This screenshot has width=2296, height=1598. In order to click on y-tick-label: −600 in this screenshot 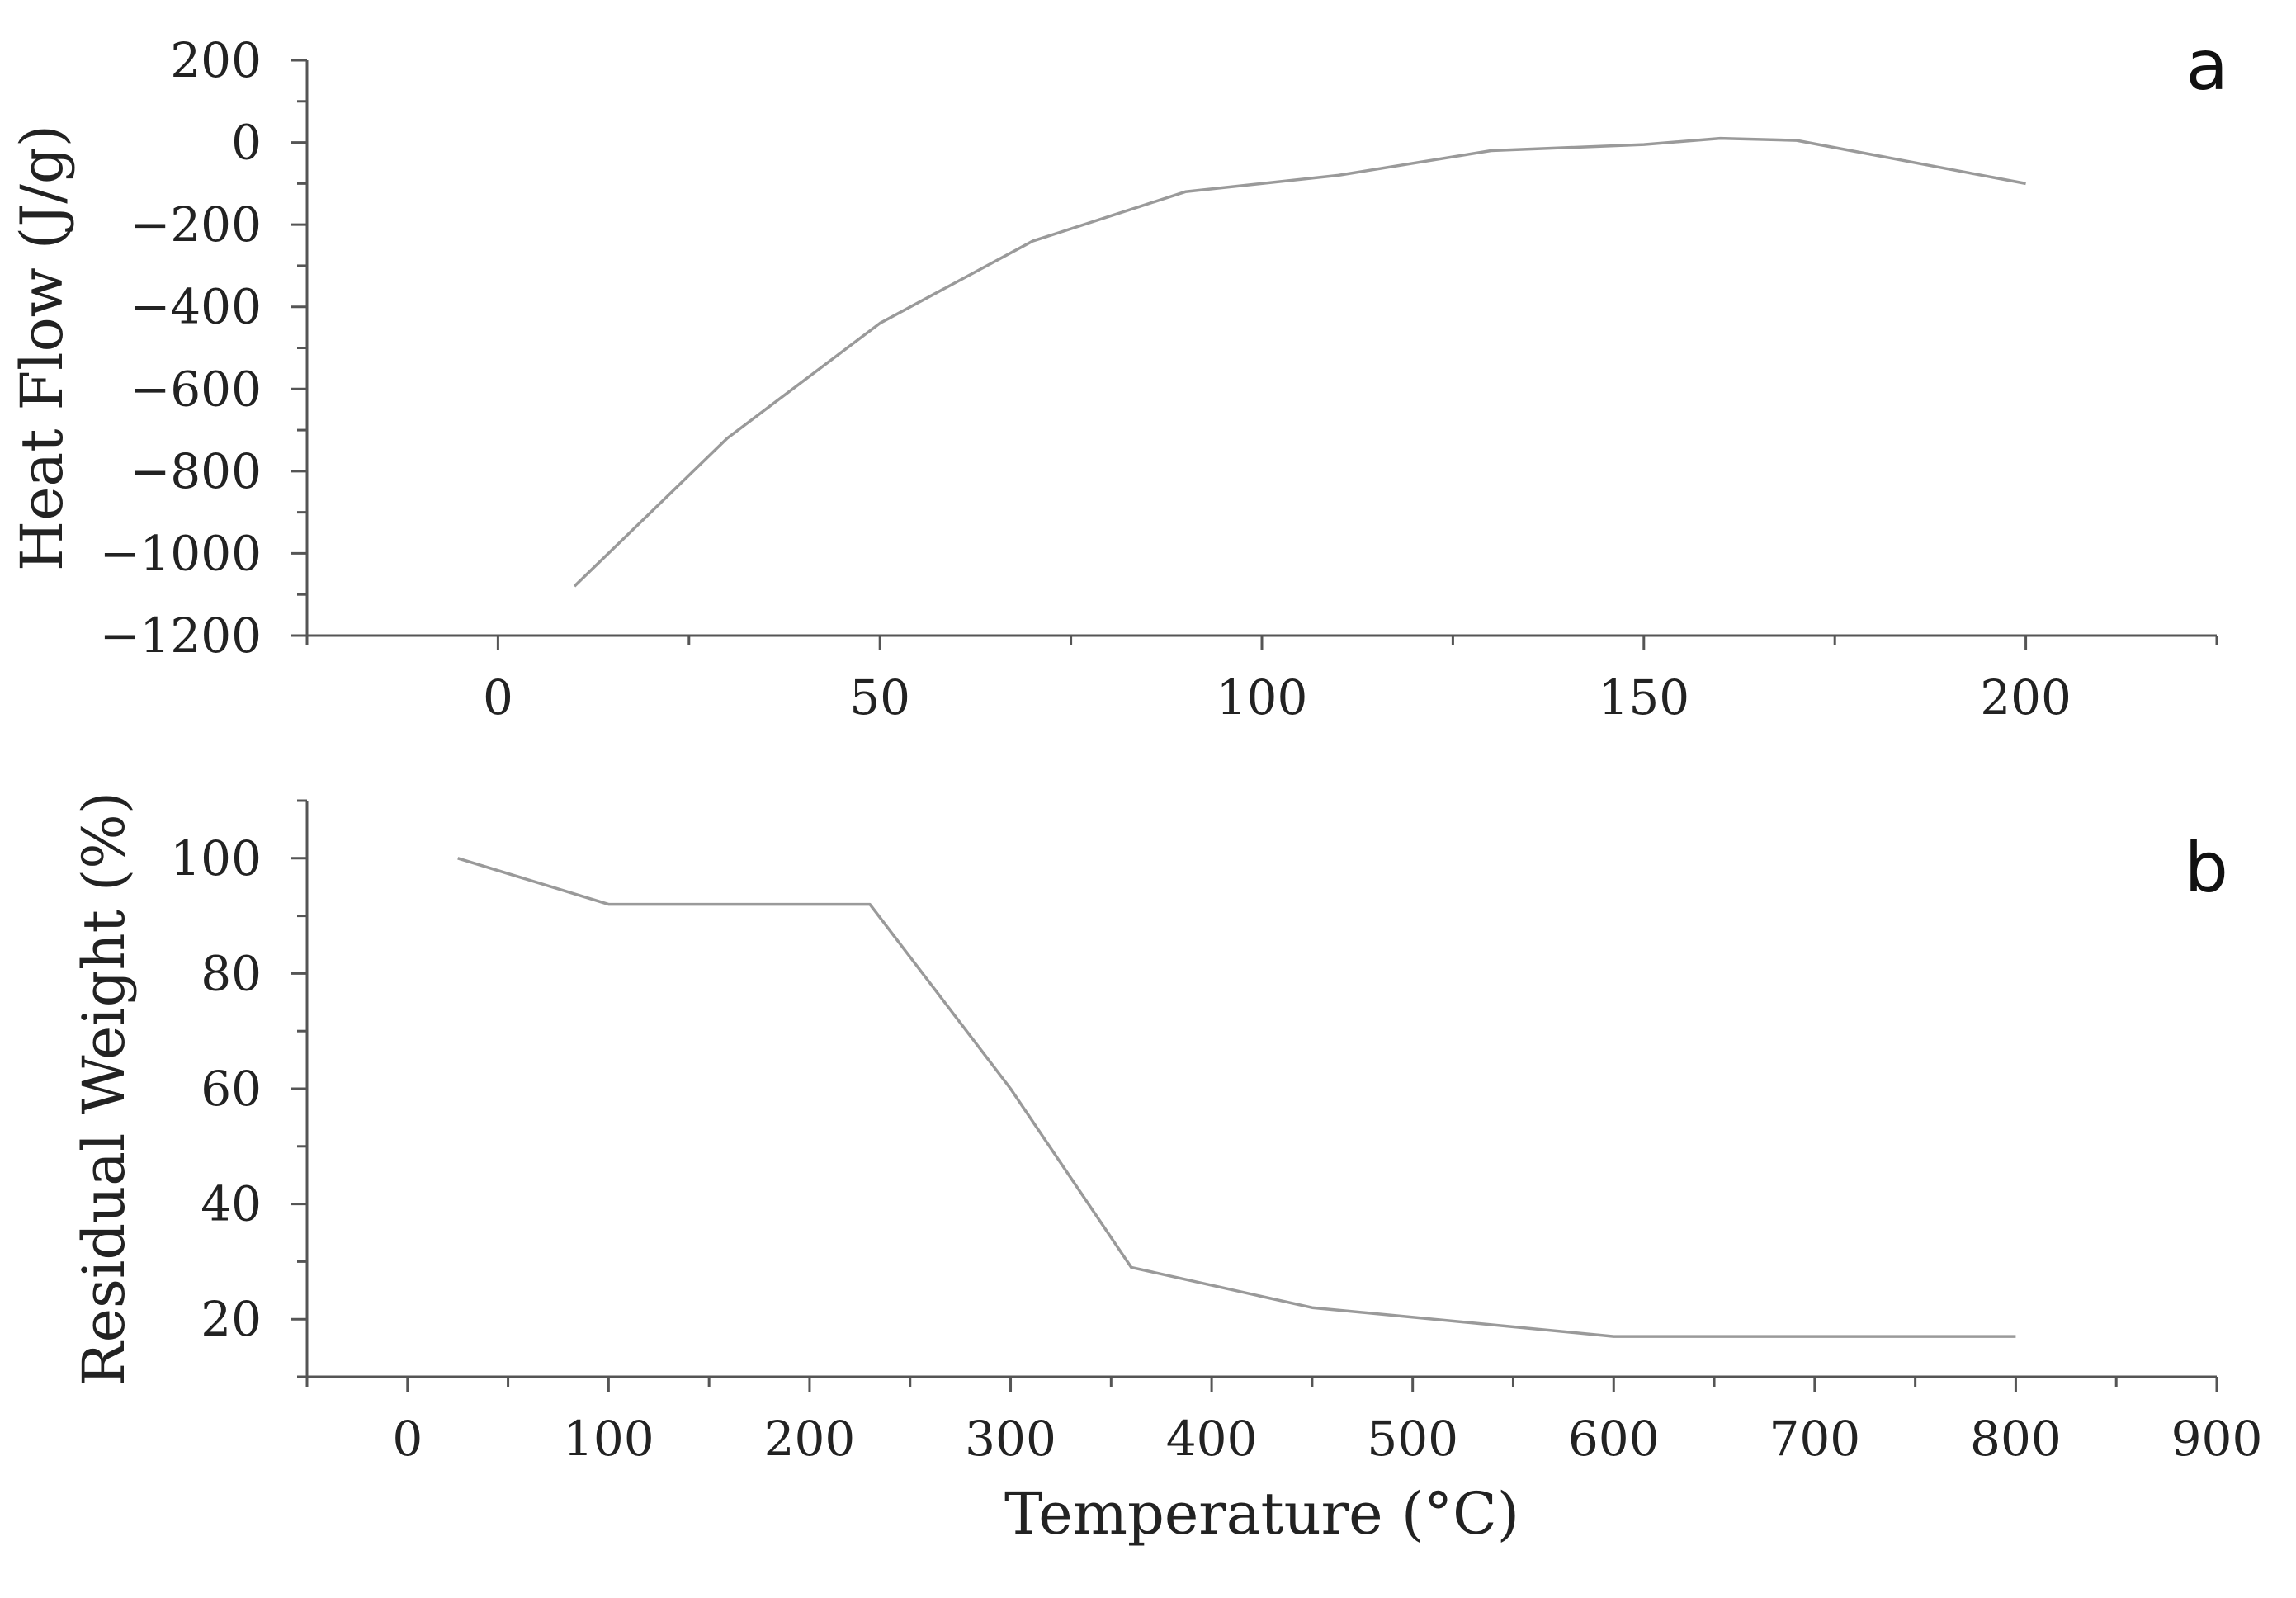, I will do `click(196, 389)`.